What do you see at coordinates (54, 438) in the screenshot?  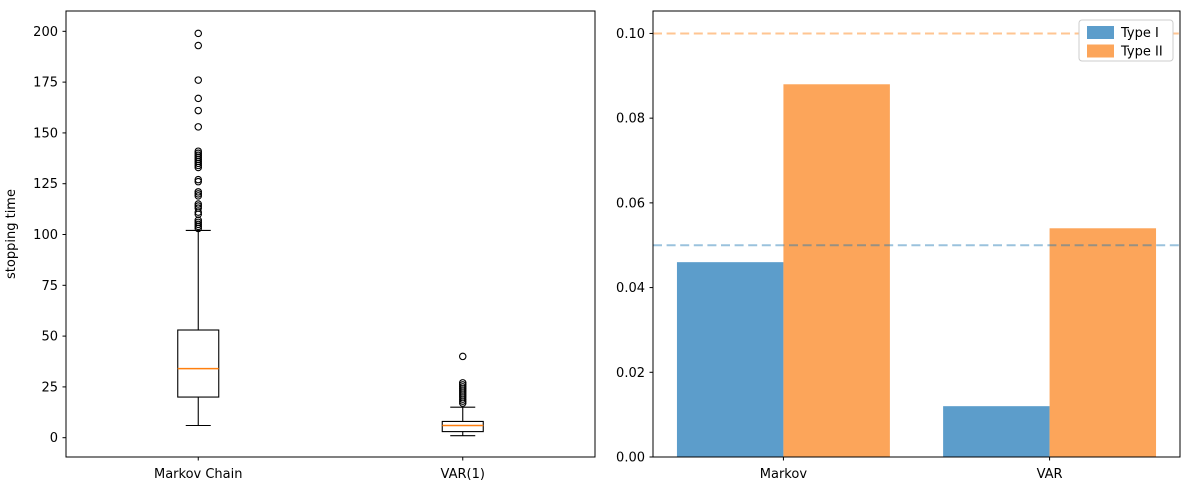 I see `y-tick-label: 0` at bounding box center [54, 438].